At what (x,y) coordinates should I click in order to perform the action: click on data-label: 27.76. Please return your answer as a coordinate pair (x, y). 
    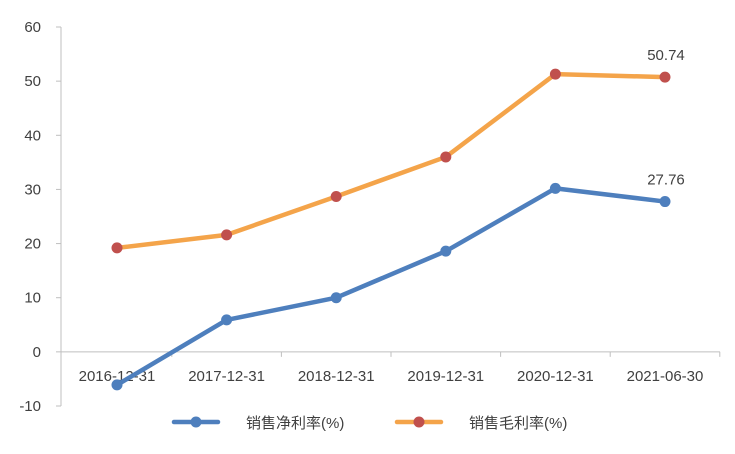
    Looking at the image, I should click on (666, 180).